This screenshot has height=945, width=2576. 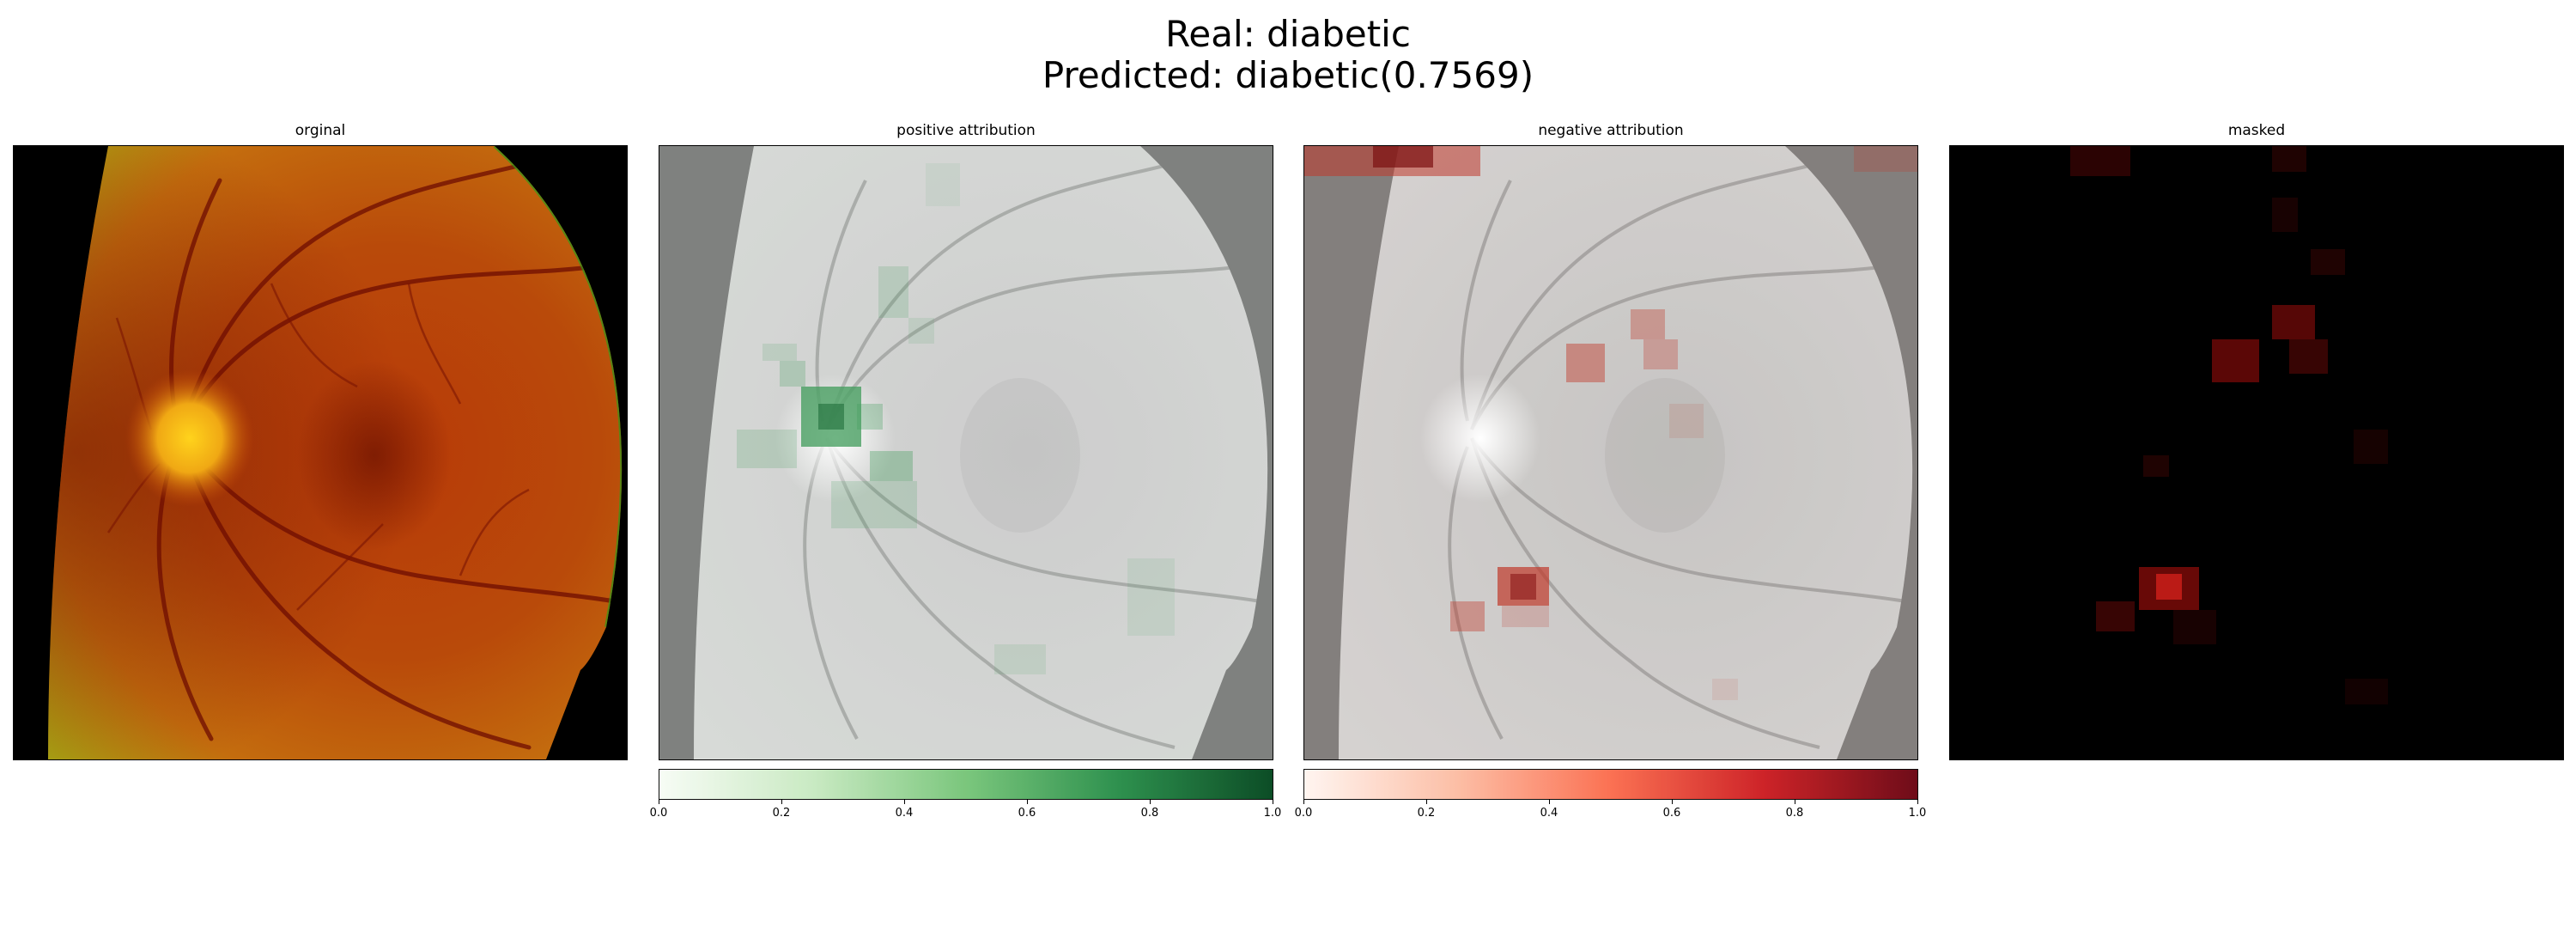 What do you see at coordinates (1027, 813) in the screenshot?
I see `positive-colorbar-tick-label: 0.6` at bounding box center [1027, 813].